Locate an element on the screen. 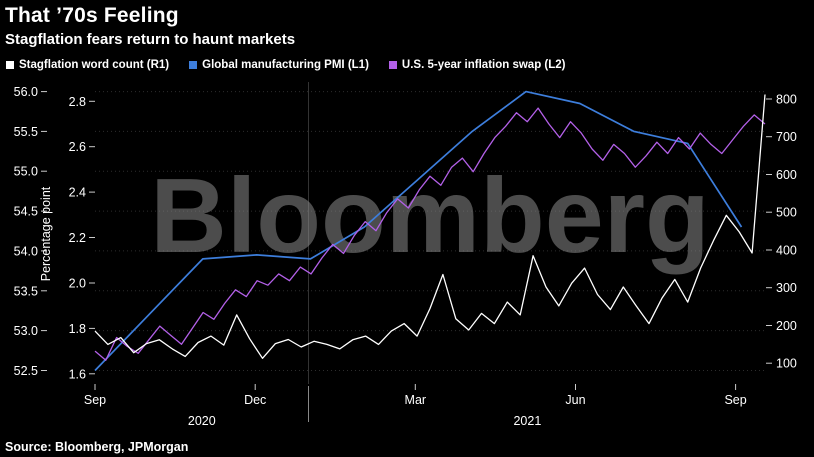 This screenshot has height=457, width=814. axis-l1-tick-label: 54.5 is located at coordinates (26, 212).